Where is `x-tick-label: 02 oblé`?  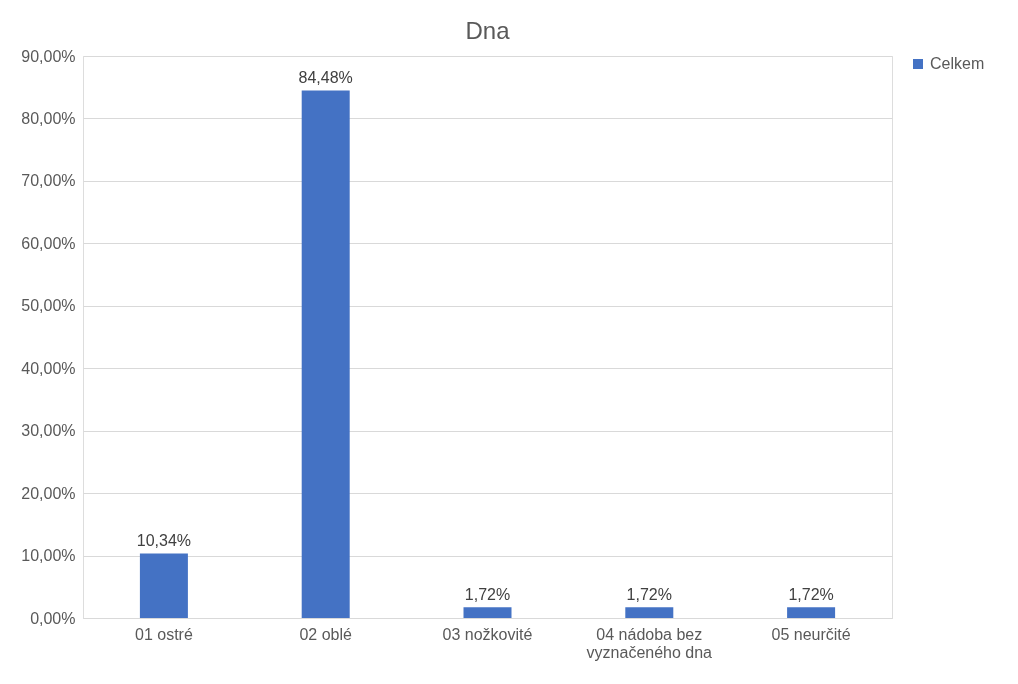
x-tick-label: 02 oblé is located at coordinates (326, 634).